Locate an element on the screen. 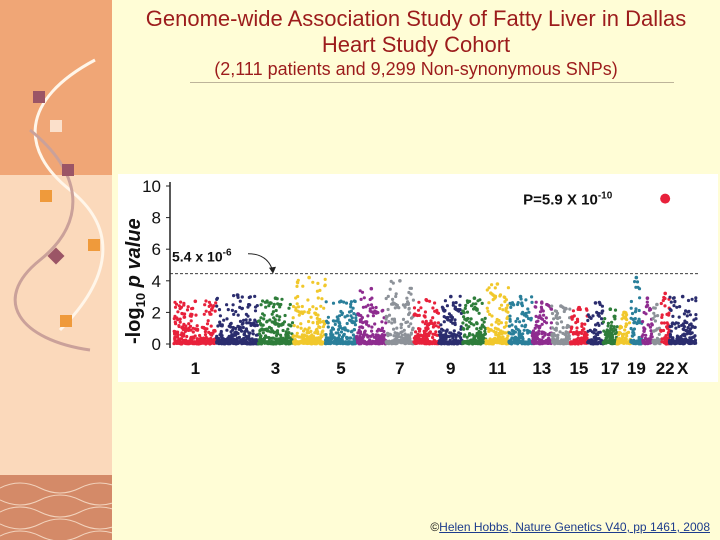 Image resolution: width=720 pixels, height=540 pixels. y-tick-label: 4 is located at coordinates (156, 281).